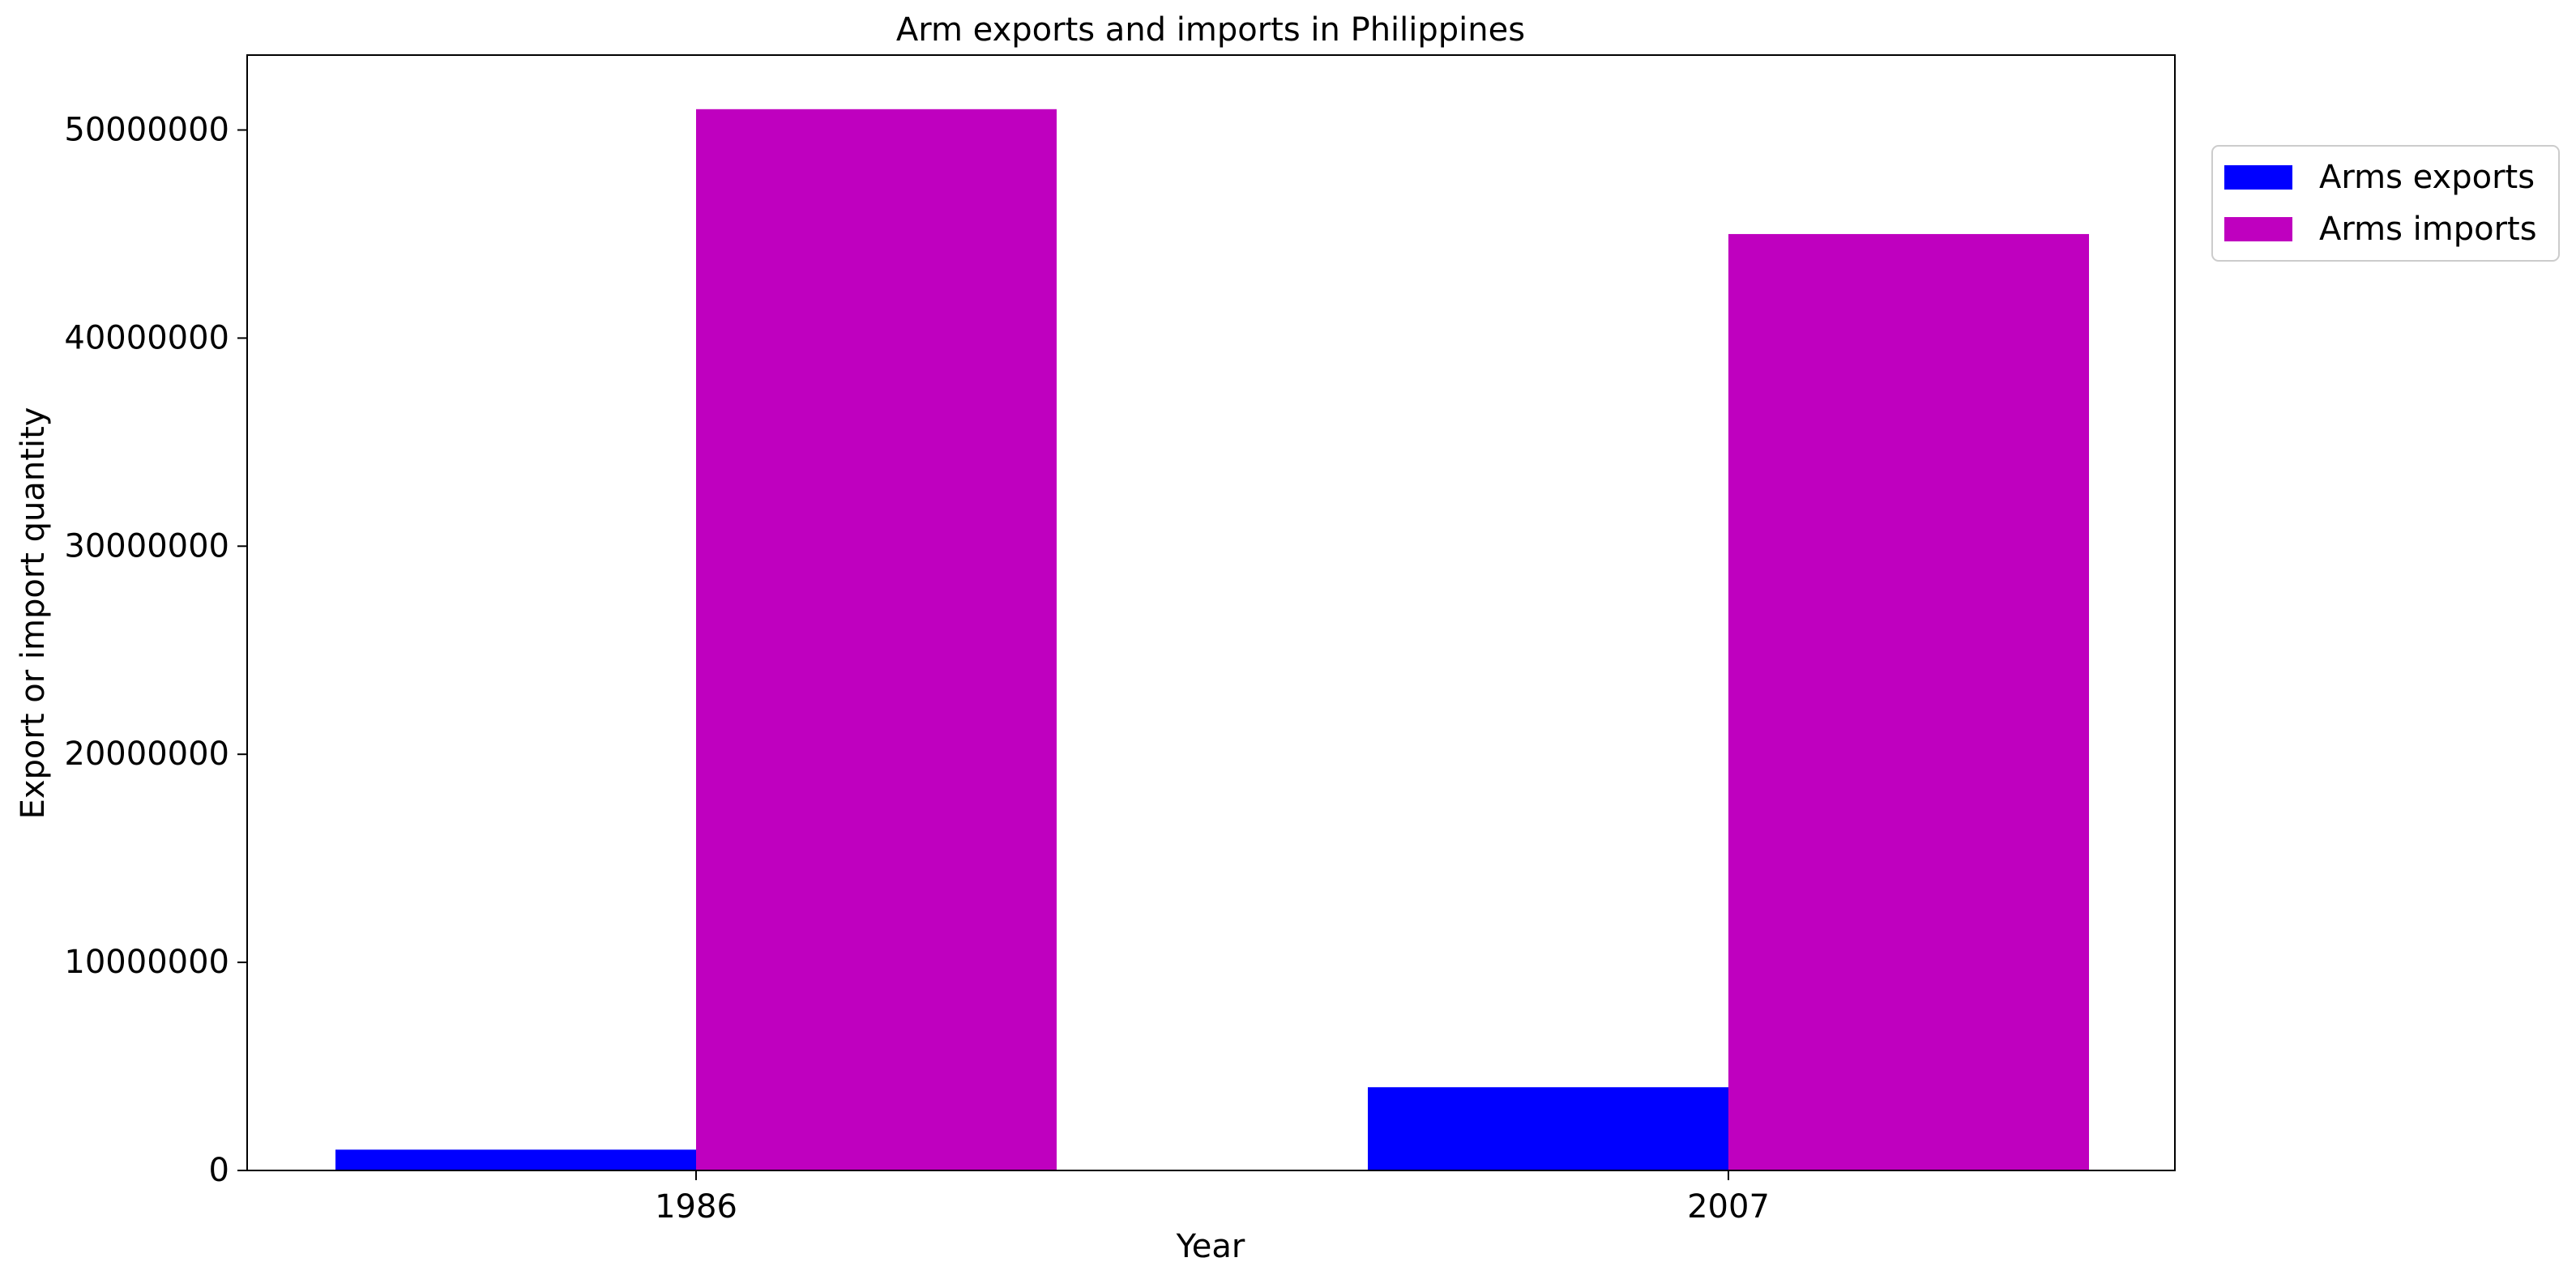 The height and width of the screenshot is (1279, 2576). I want to click on legend-label-arms-exports: Arms exports, so click(2427, 177).